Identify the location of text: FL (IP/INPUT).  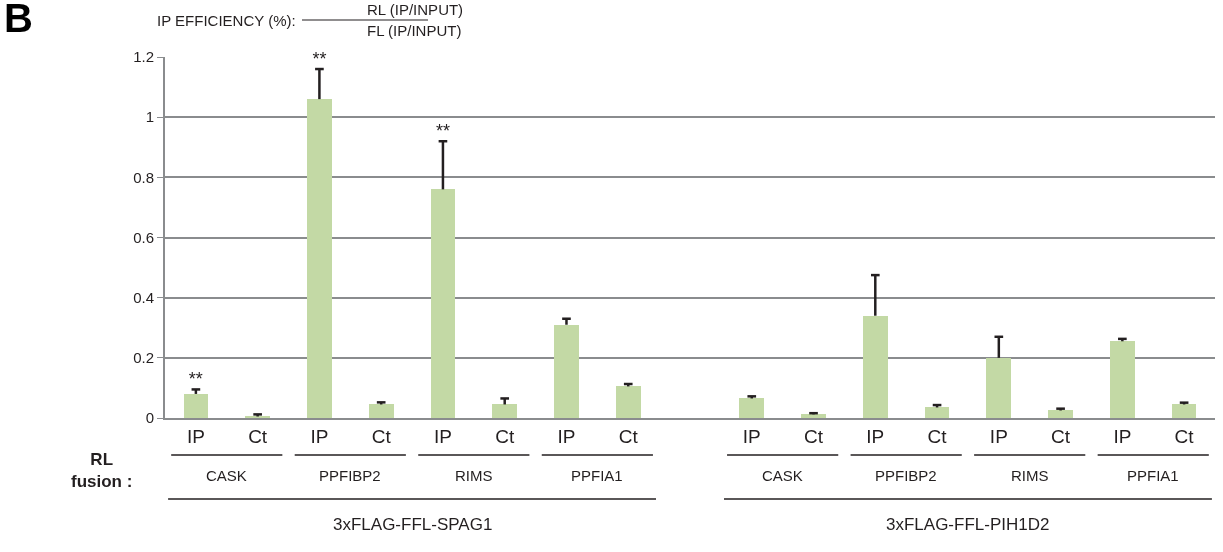
(414, 30).